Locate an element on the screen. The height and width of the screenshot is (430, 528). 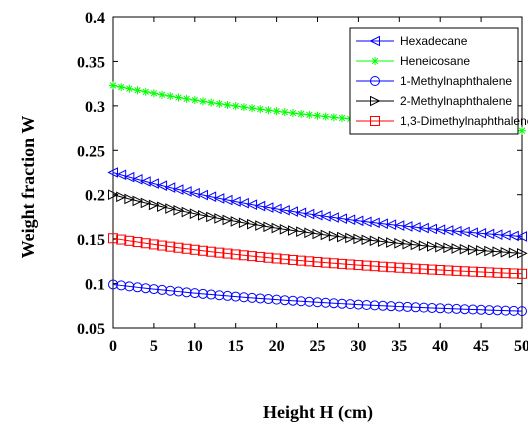
series-hexadecane is located at coordinates (317, 204).